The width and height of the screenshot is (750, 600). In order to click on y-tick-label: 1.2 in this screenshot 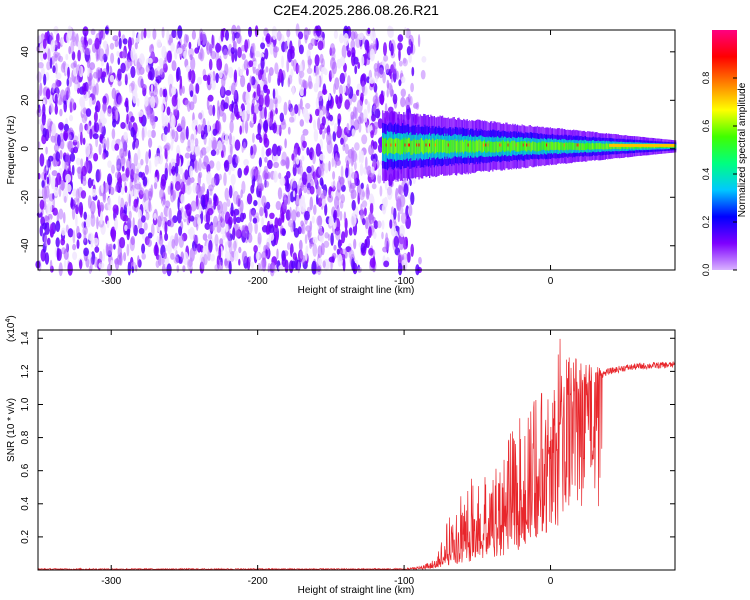, I will do `click(25, 371)`.